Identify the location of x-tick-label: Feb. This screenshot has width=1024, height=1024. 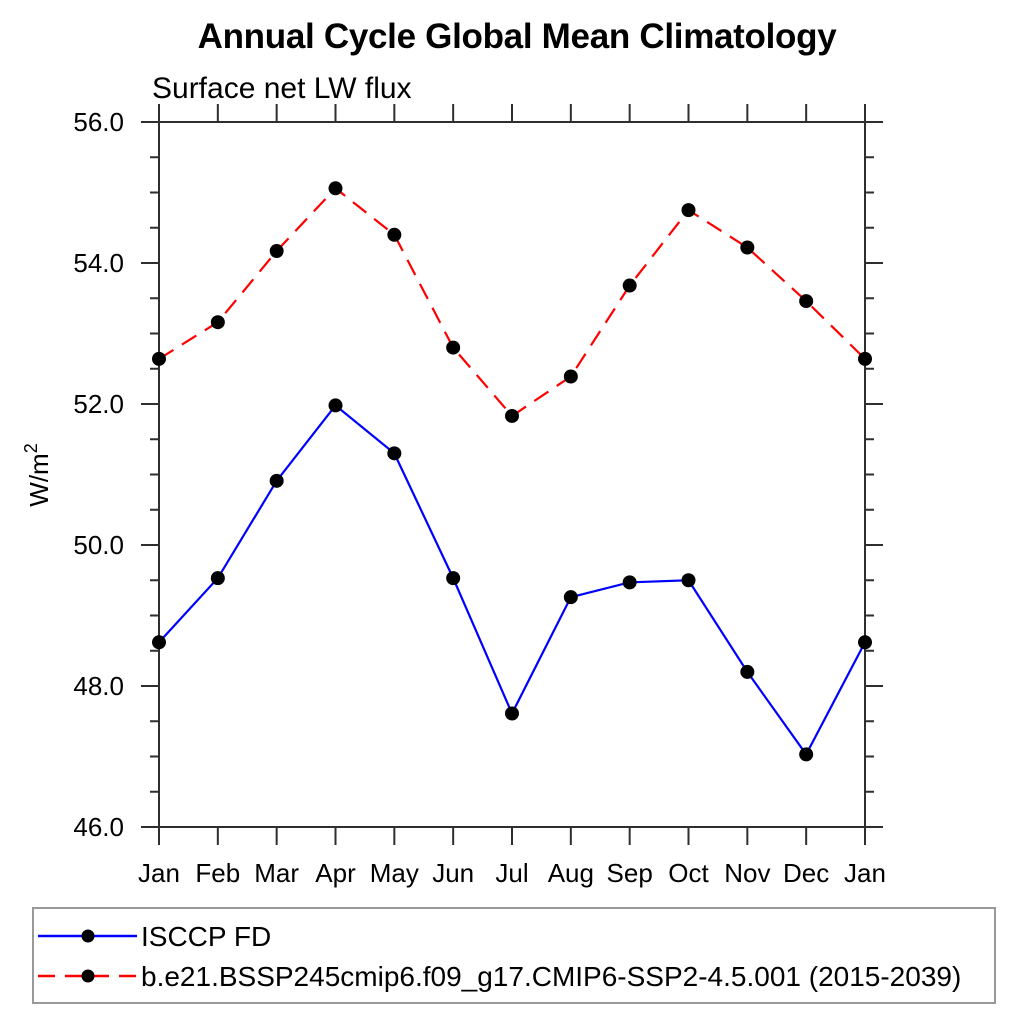
(217, 873).